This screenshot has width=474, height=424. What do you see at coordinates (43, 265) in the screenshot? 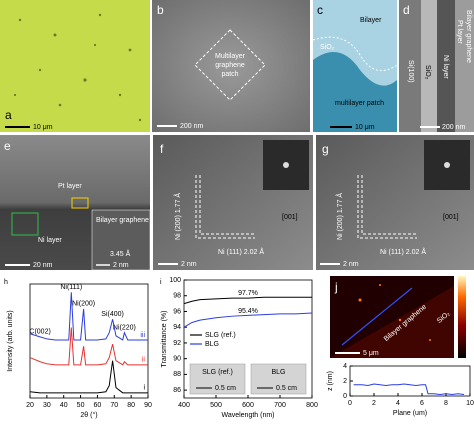
I see `scale-bar-label: 20 nm` at bounding box center [43, 265].